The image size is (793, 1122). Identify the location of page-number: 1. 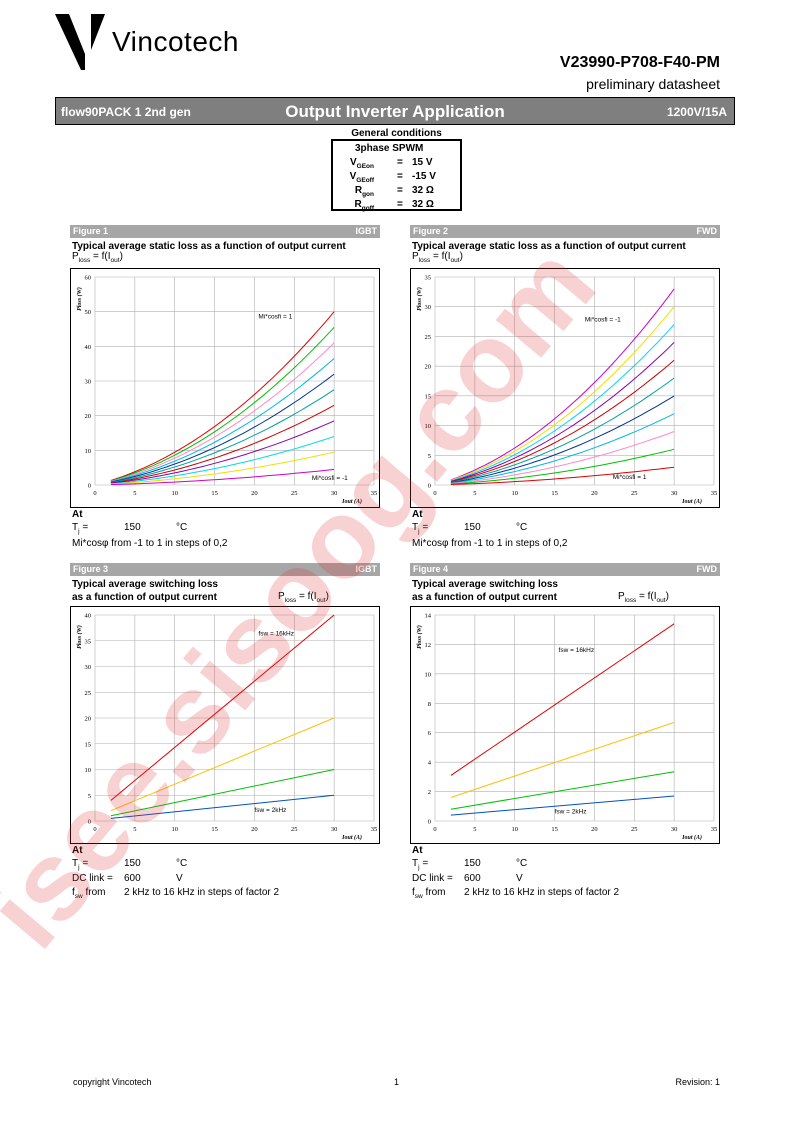
(397, 1082).